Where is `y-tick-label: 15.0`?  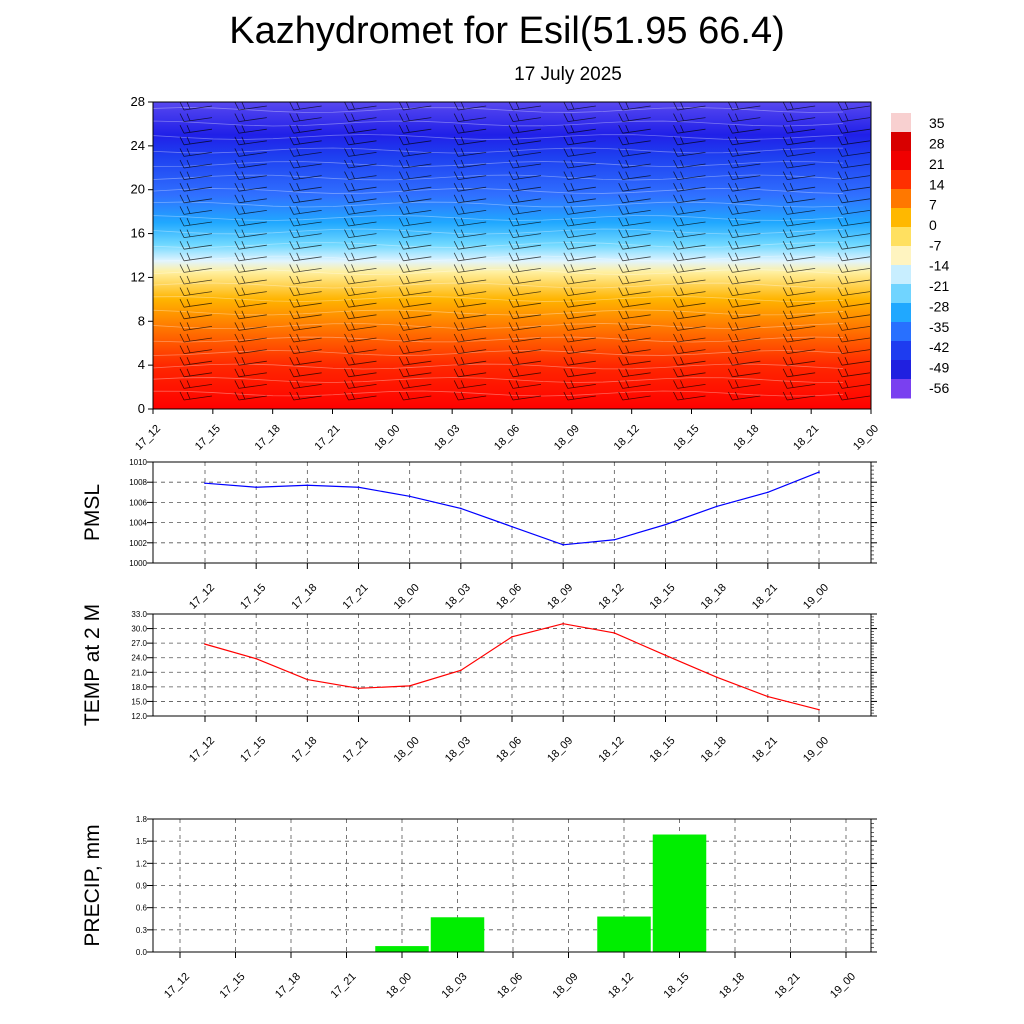 y-tick-label: 15.0 is located at coordinates (139, 701).